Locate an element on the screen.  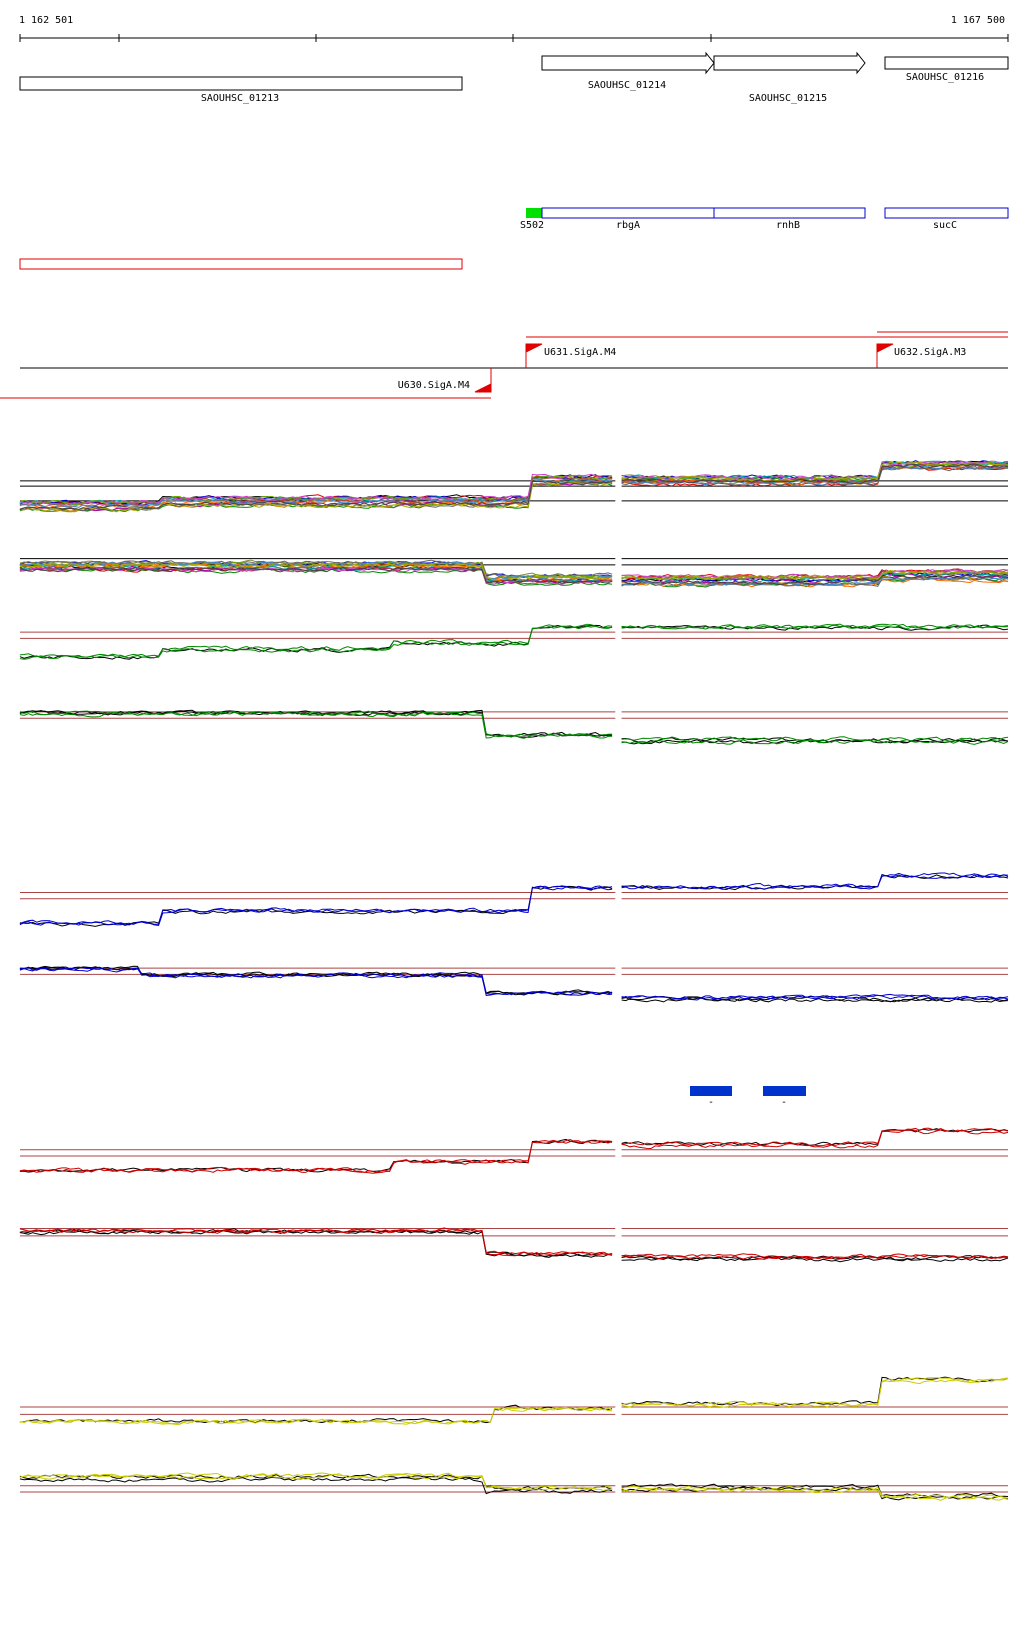
gene-label: SAOUHSC_01215 is located at coordinates (788, 98).